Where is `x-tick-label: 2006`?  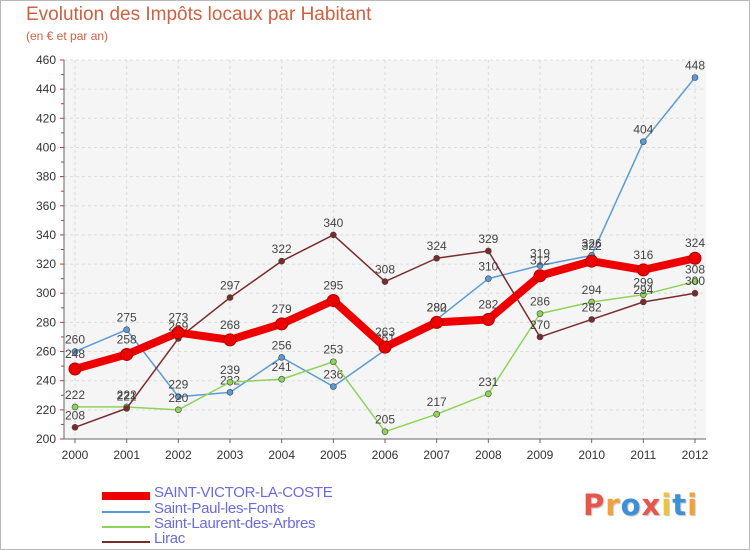 x-tick-label: 2006 is located at coordinates (385, 455).